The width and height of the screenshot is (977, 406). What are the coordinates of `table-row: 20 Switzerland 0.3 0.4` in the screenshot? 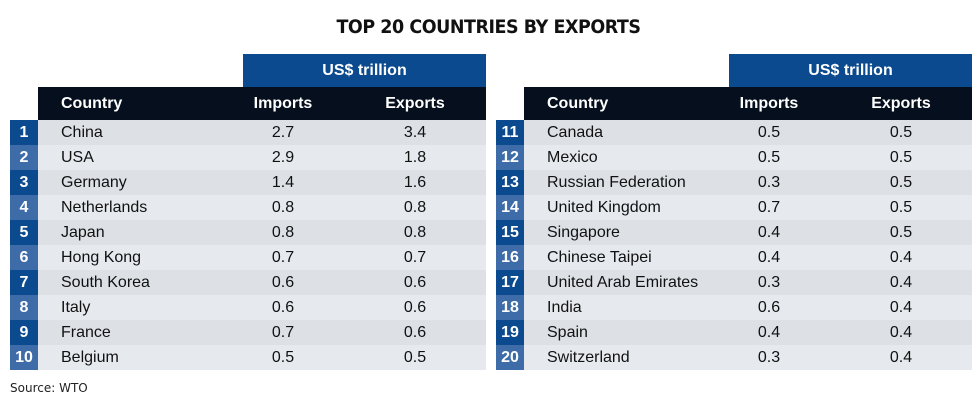 It's located at (734, 357).